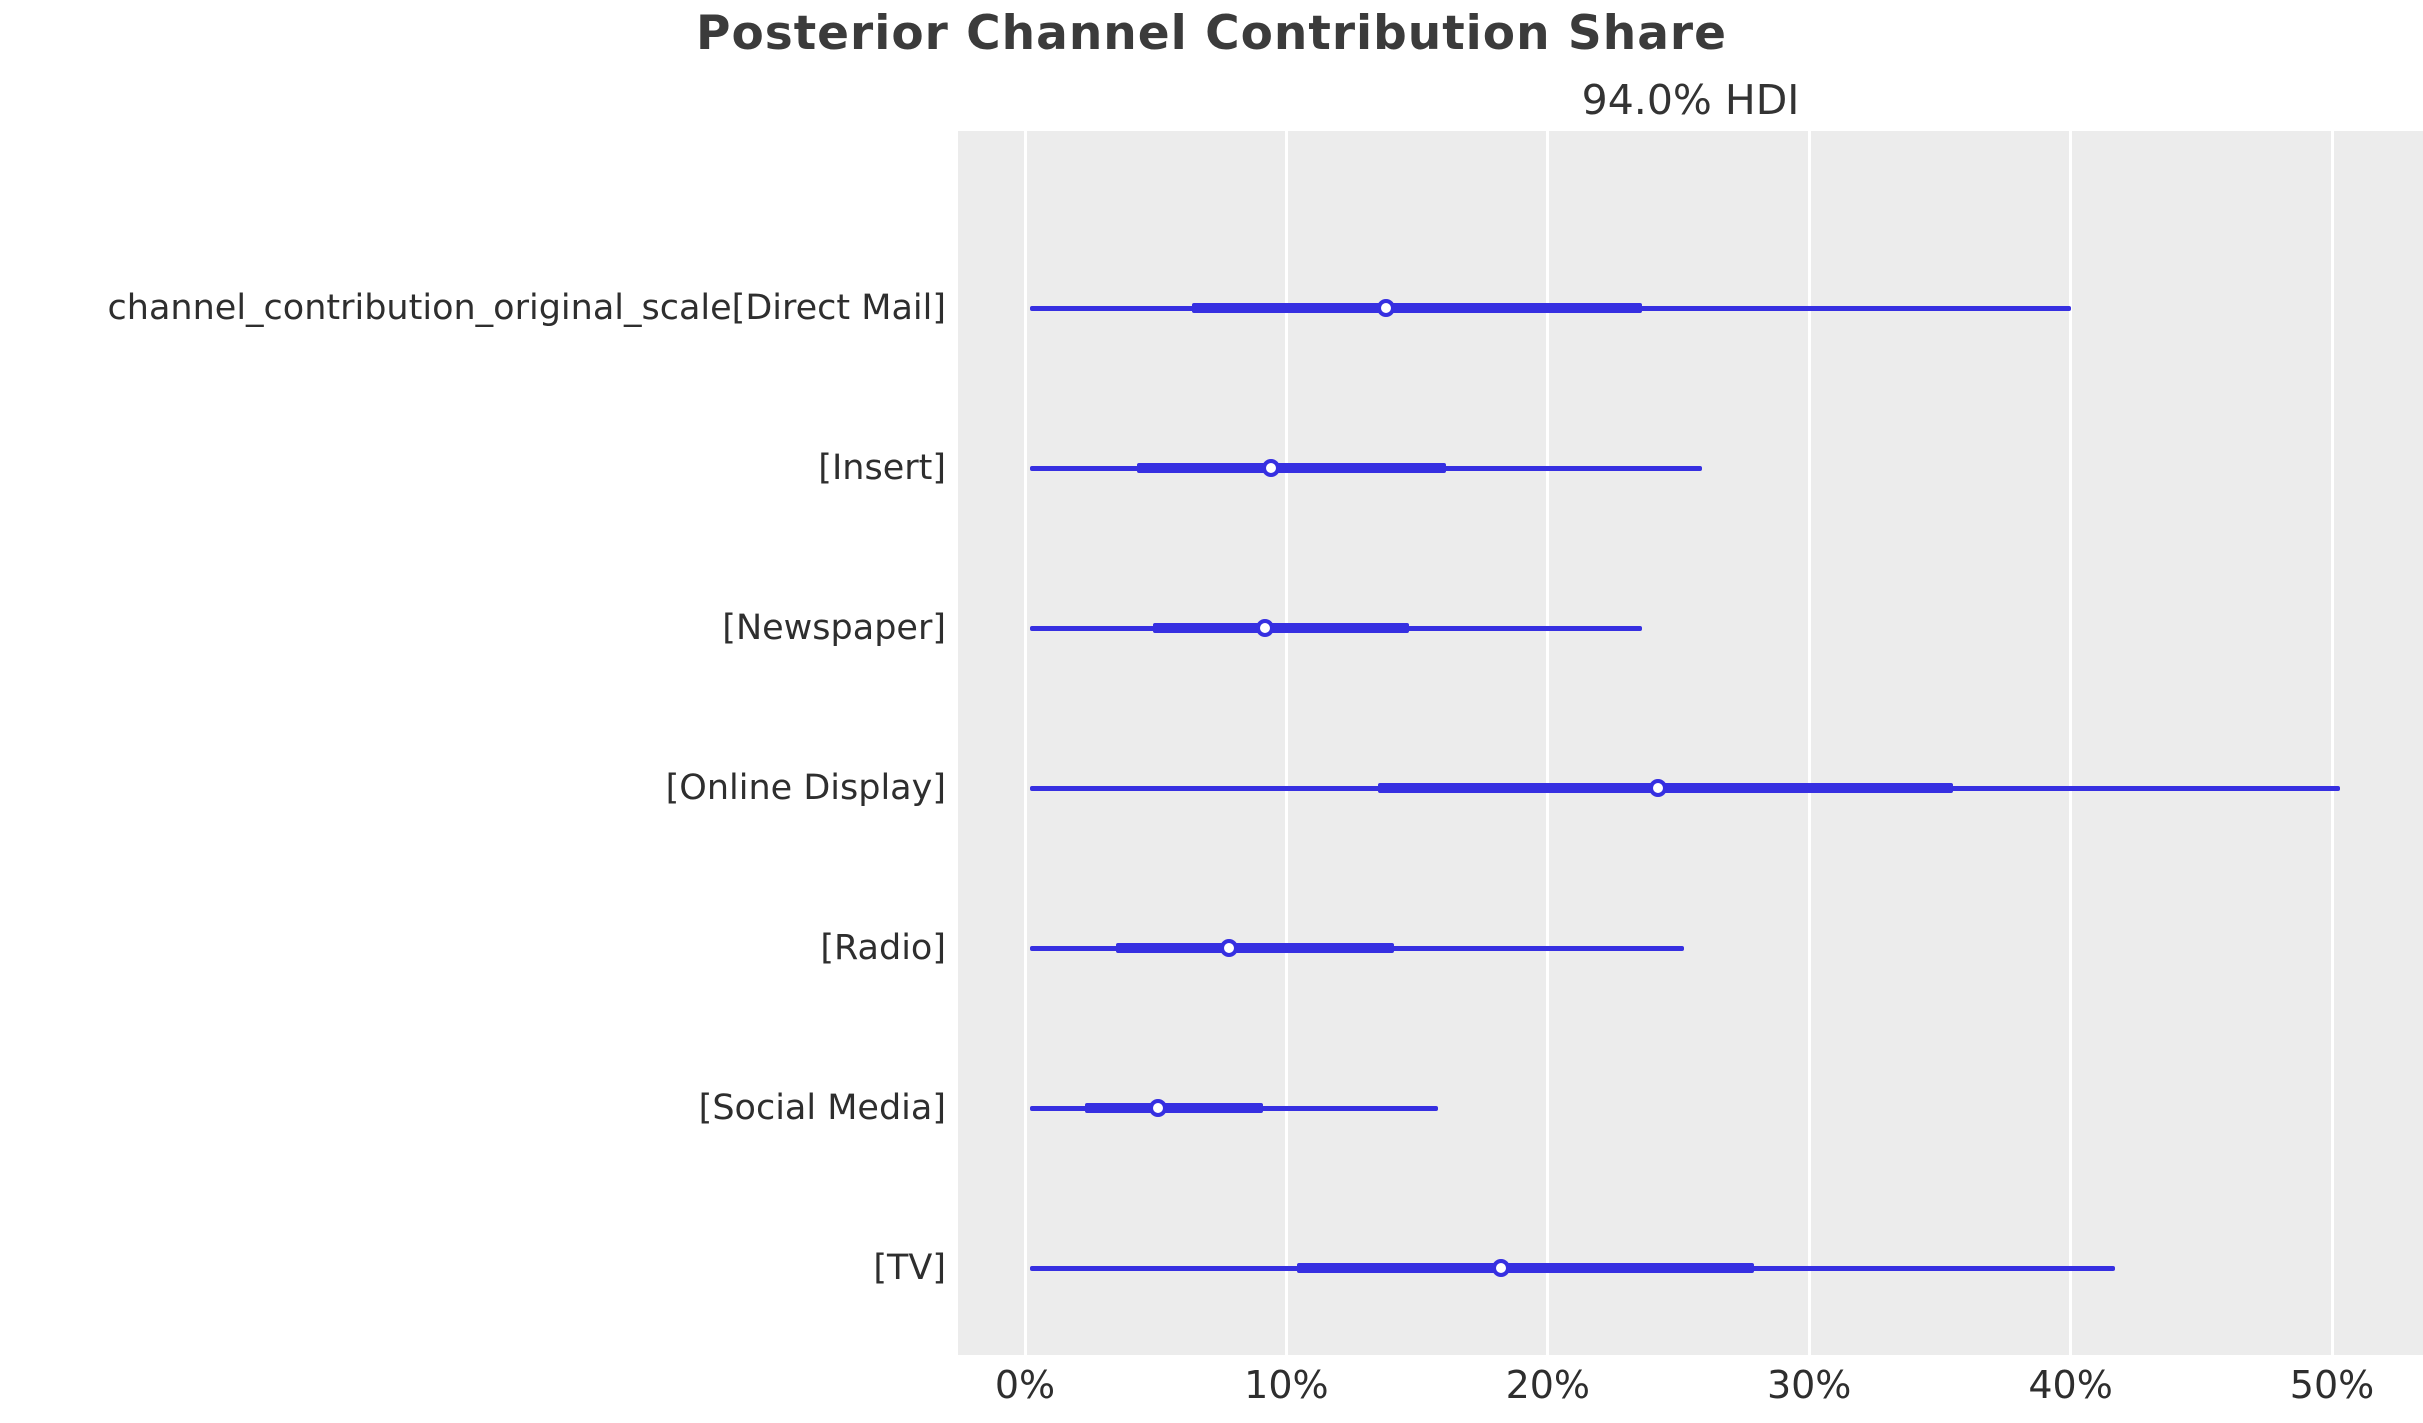  Describe the element at coordinates (909, 1268) in the screenshot. I see `y-axis-label: [TV]` at that location.